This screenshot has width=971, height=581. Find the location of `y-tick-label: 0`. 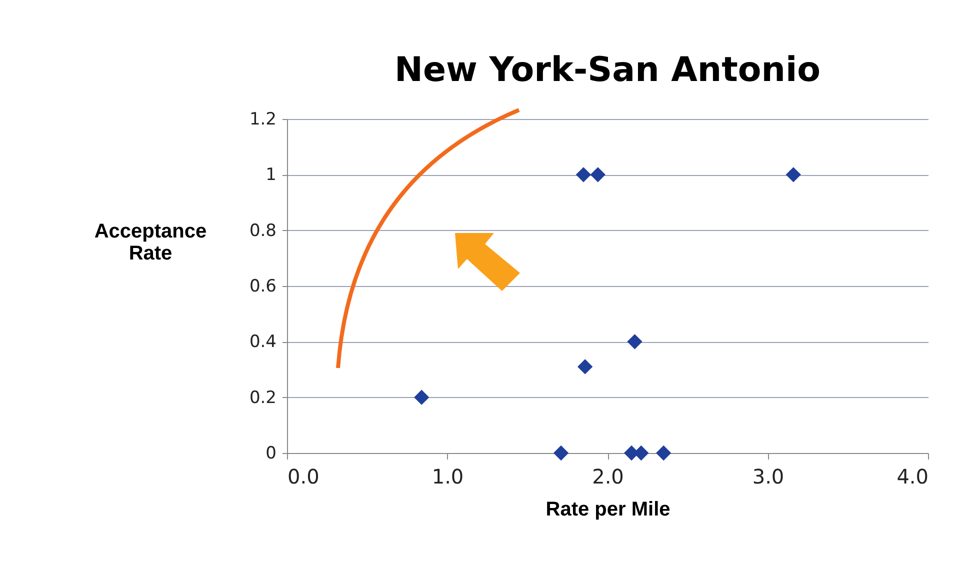

y-tick-label: 0 is located at coordinates (271, 454).